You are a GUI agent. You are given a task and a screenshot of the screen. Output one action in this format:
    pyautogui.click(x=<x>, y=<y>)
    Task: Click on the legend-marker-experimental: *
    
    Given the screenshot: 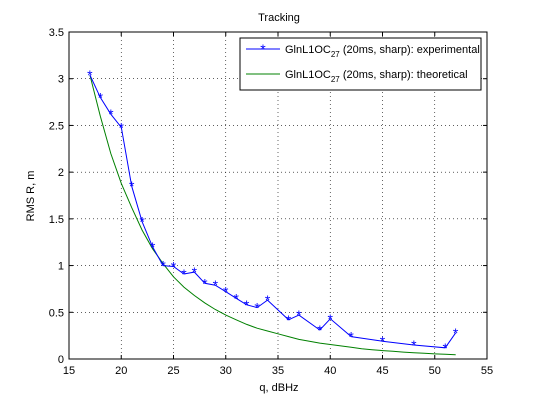 What is the action you would take?
    pyautogui.click(x=263, y=49)
    